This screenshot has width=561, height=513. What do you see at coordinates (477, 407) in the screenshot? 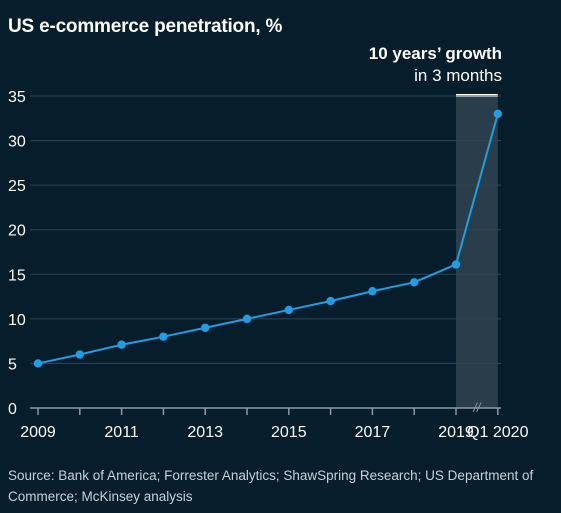
I see `axis-break-symbol: //` at bounding box center [477, 407].